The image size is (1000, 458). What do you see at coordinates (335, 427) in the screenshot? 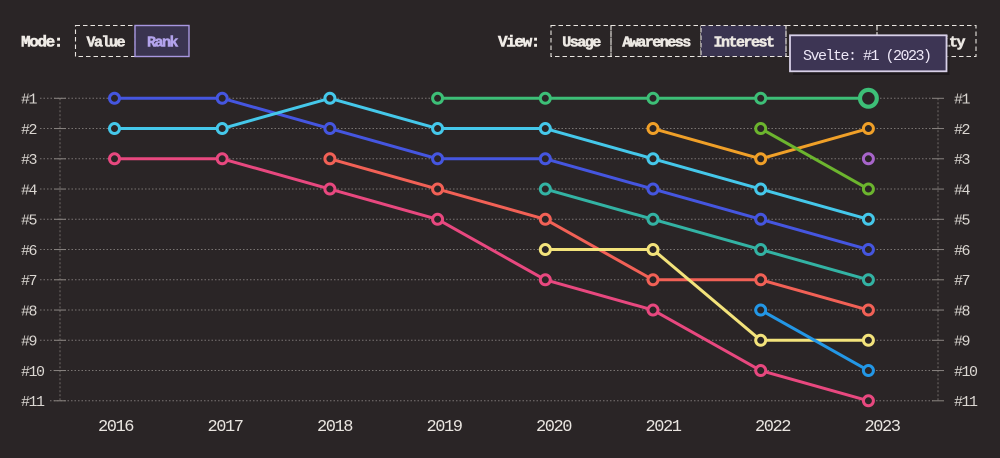
I see `svg-text: 2018` at bounding box center [335, 427].